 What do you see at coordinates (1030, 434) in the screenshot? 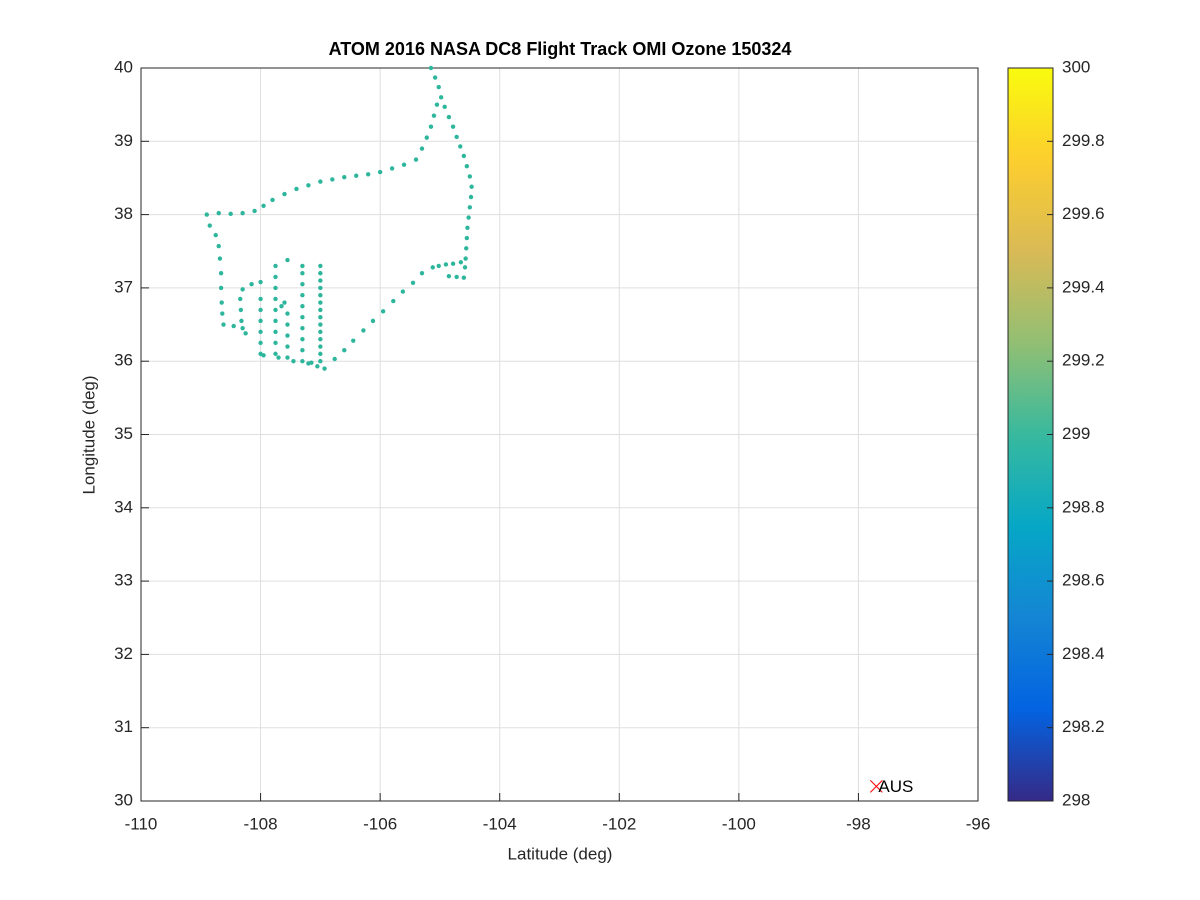
I see `colorbar` at bounding box center [1030, 434].